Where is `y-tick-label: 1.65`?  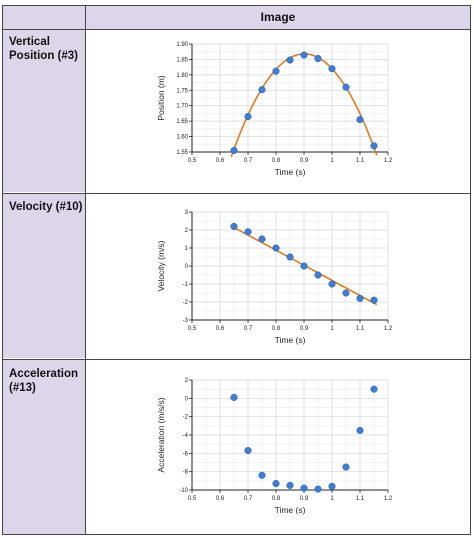
y-tick-label: 1.65 is located at coordinates (182, 122).